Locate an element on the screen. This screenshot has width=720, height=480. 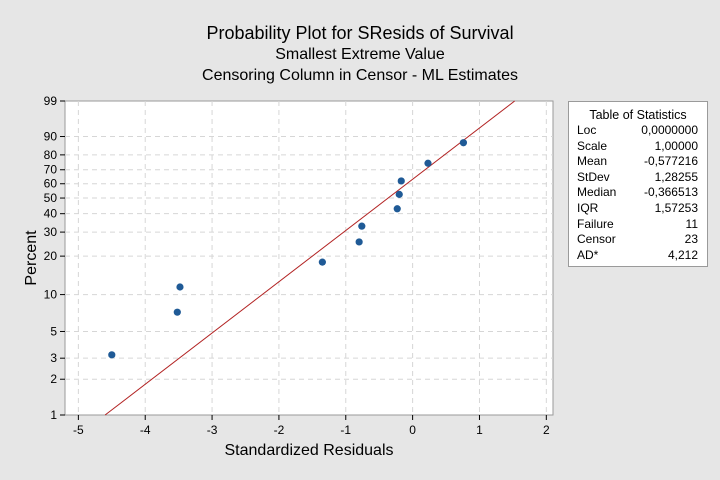
y-tick-label: 40 is located at coordinates (51, 214).